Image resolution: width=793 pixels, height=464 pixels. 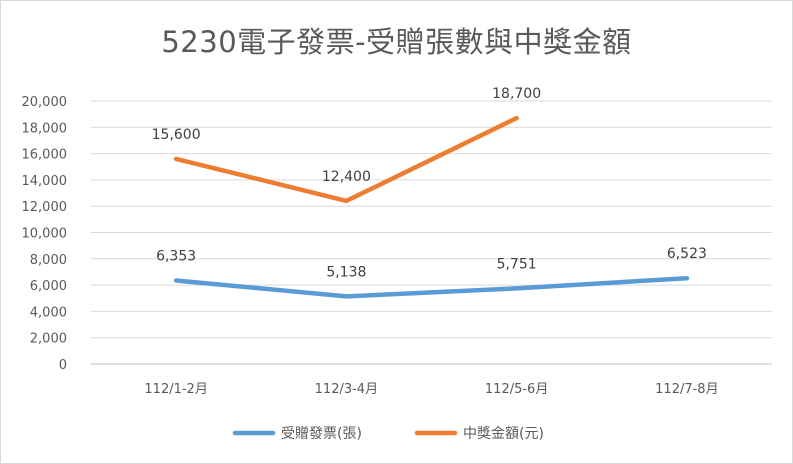 I want to click on y-tick-label: 8,000, so click(x=48, y=260).